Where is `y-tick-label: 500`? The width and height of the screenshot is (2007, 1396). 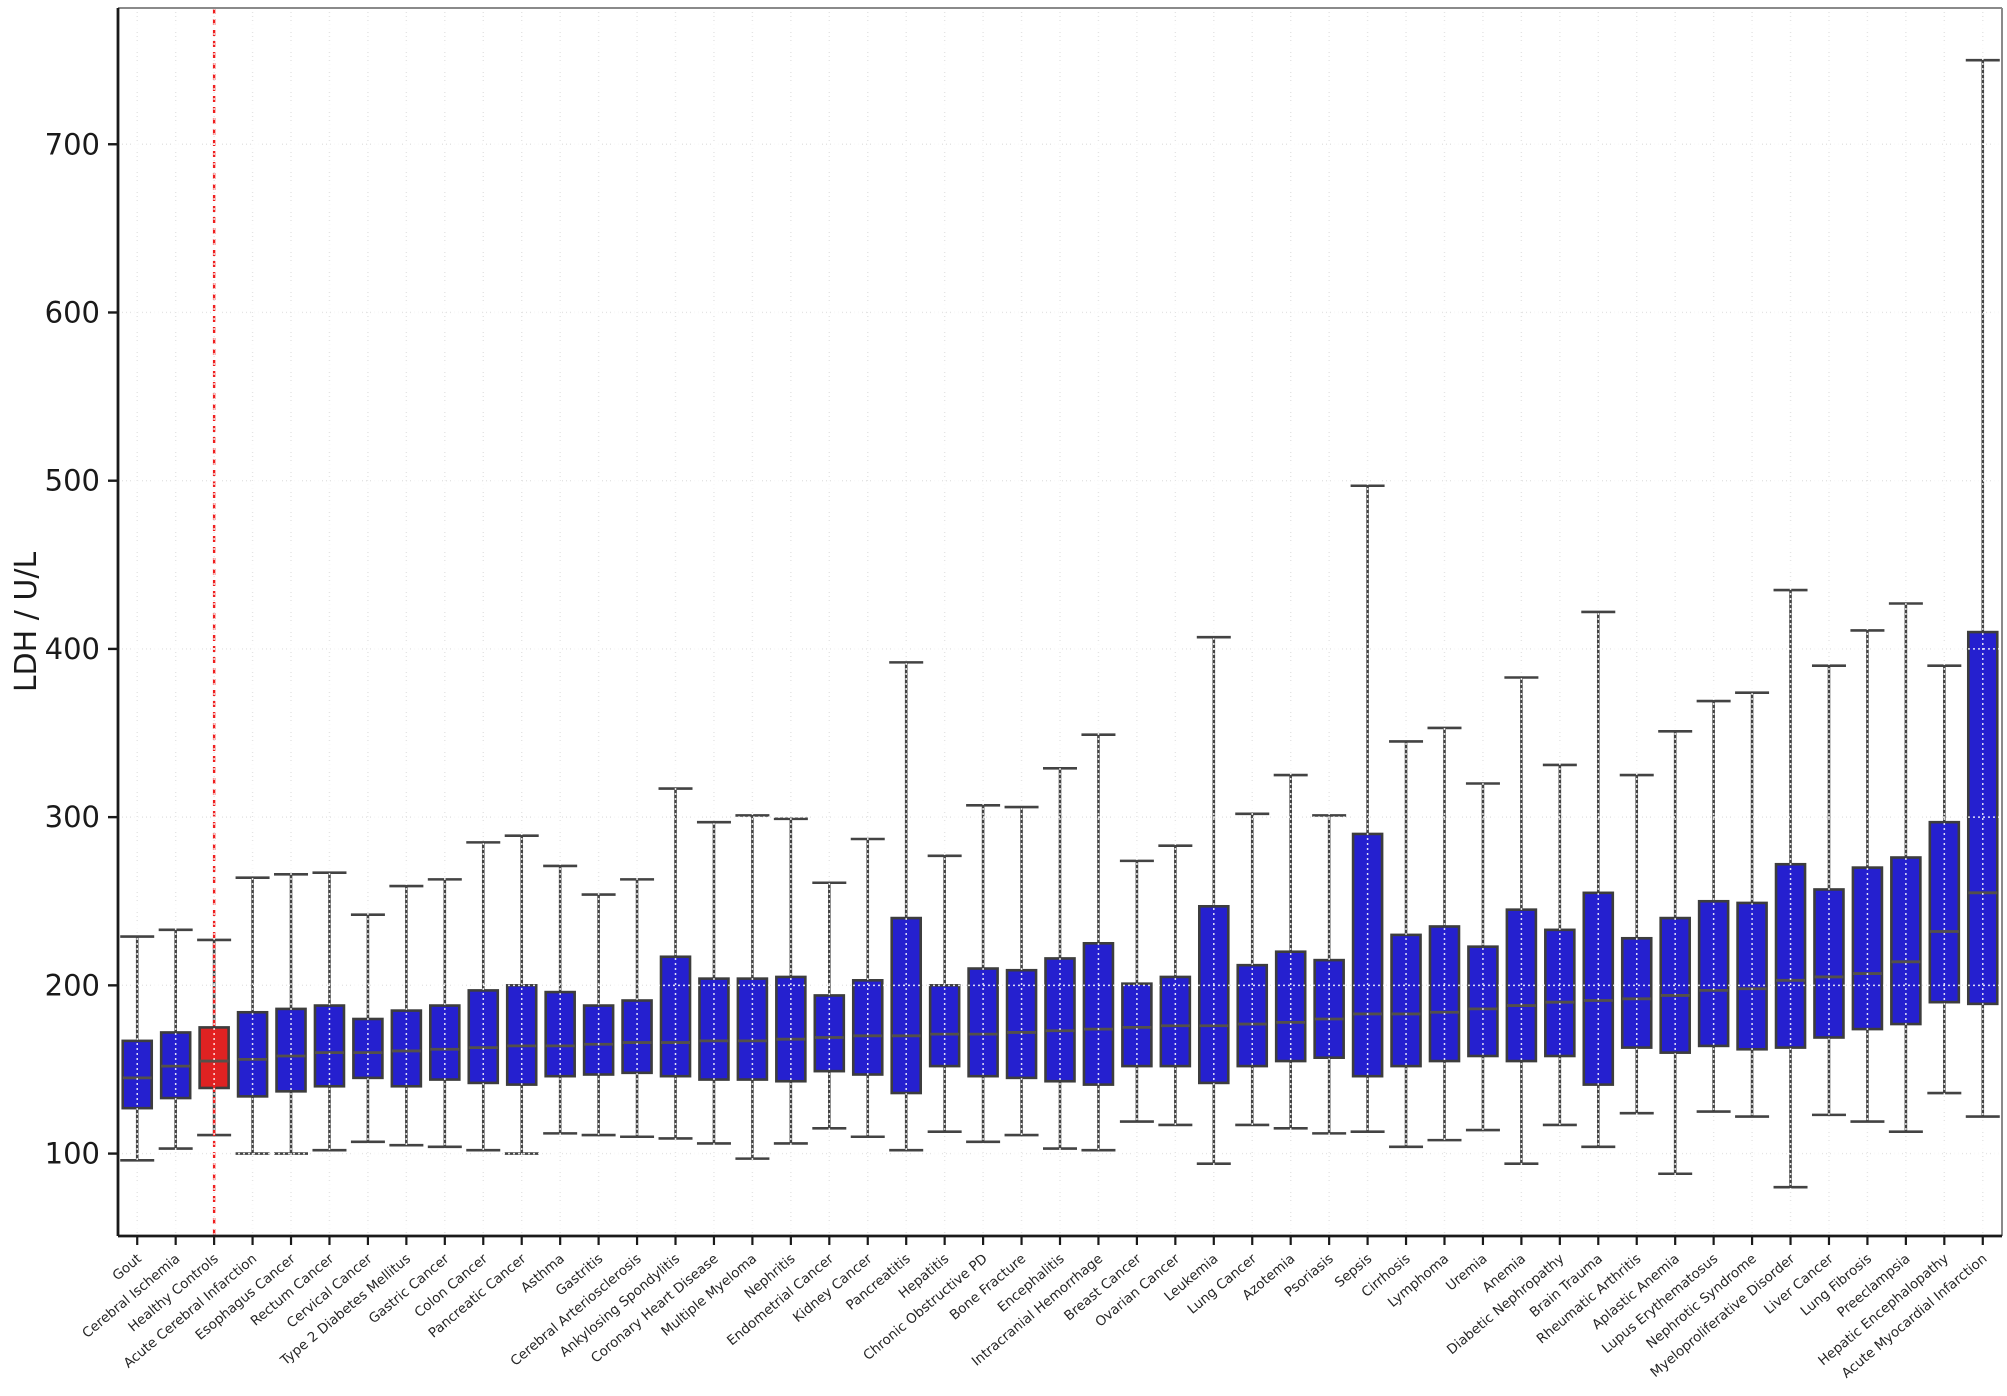 y-tick-label: 500 is located at coordinates (72, 481).